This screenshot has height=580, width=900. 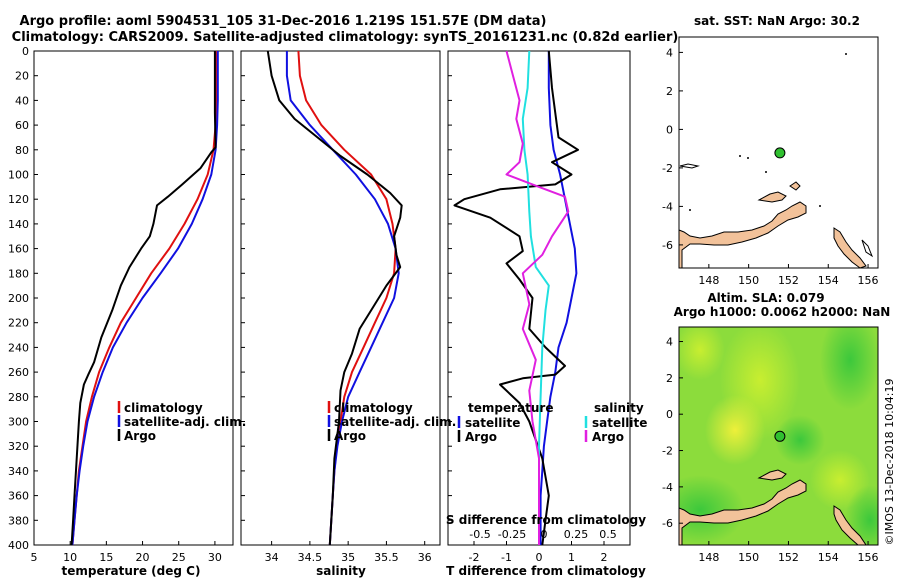 What do you see at coordinates (22, 100) in the screenshot?
I see `depth-tick-label: 40` at bounding box center [22, 100].